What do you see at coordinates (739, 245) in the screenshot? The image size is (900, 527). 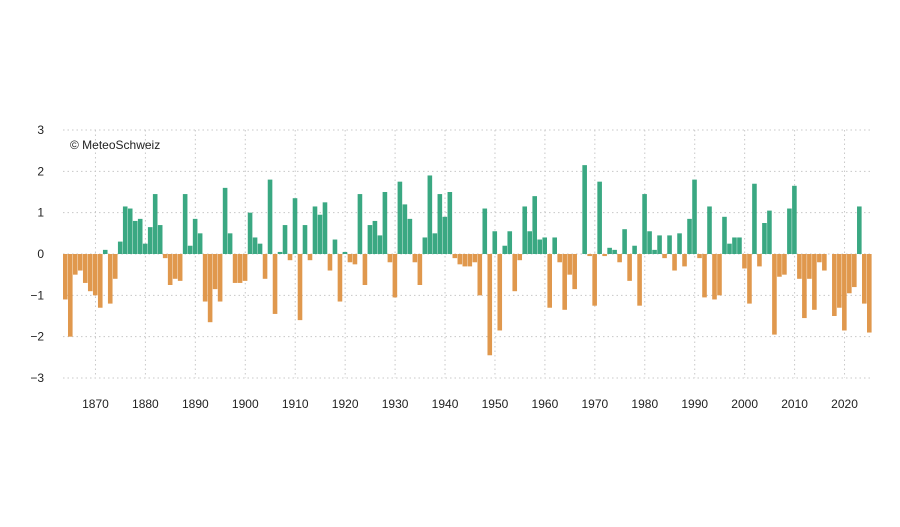 I see `bar-1999` at bounding box center [739, 245].